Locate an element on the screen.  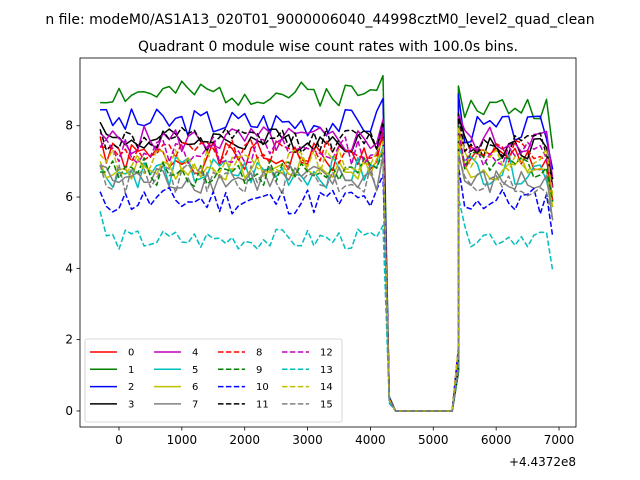
x-tick-label: 2000 is located at coordinates (244, 440).